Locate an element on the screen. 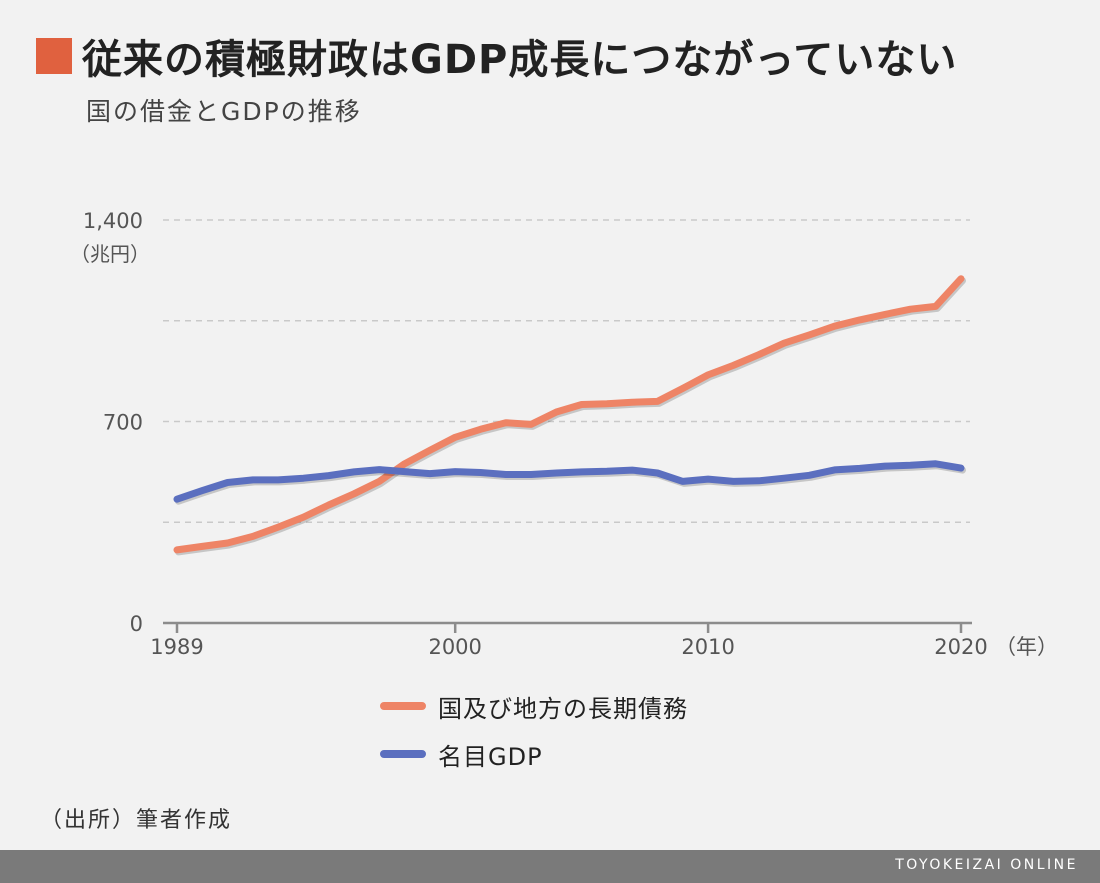 This screenshot has width=1100, height=883. x-tick-label: 2010 is located at coordinates (707, 647).